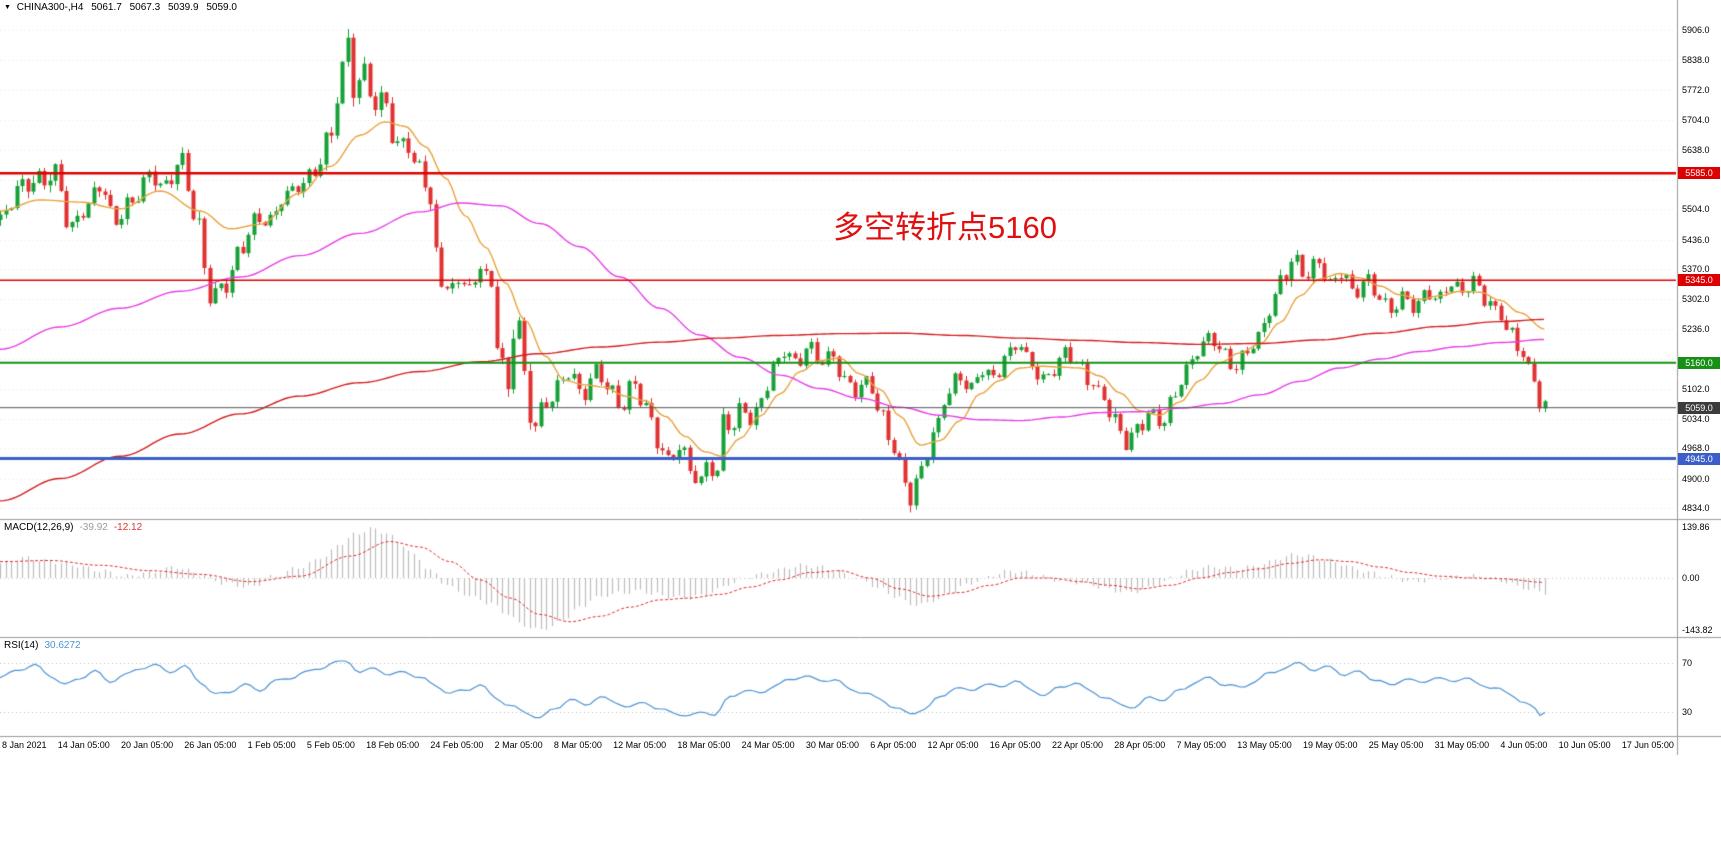 This screenshot has width=1721, height=842. What do you see at coordinates (330, 745) in the screenshot?
I see `time-axis-label: 5 Feb 05:00` at bounding box center [330, 745].